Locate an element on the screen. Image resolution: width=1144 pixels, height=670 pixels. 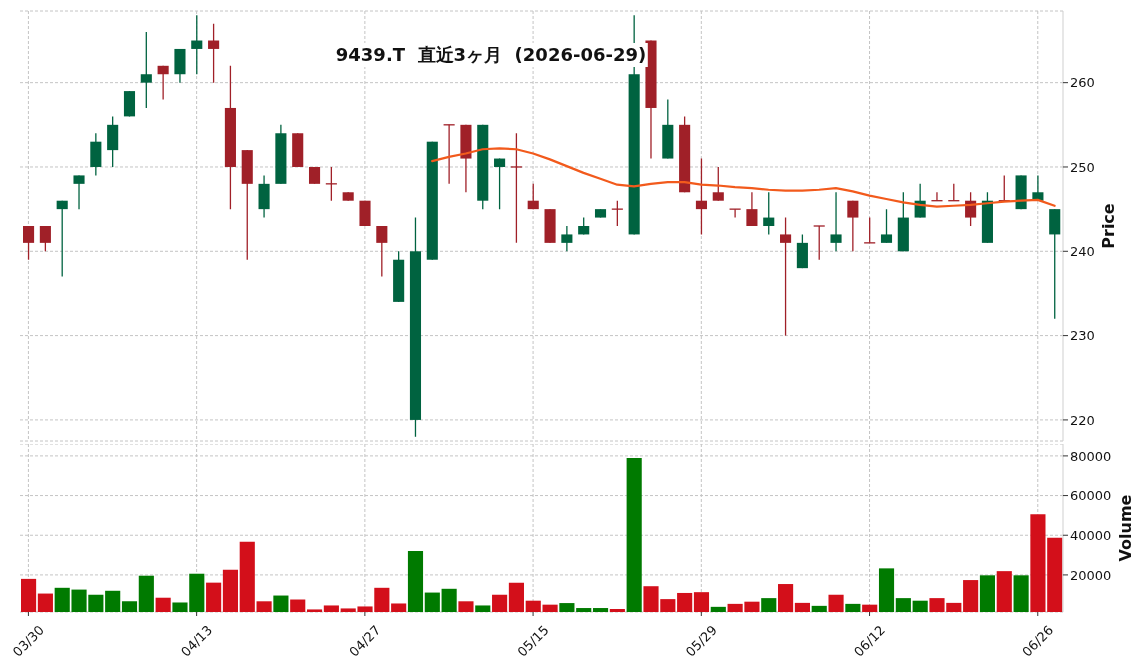
y-tick-label: 20000 is located at coordinates (1091, 575).